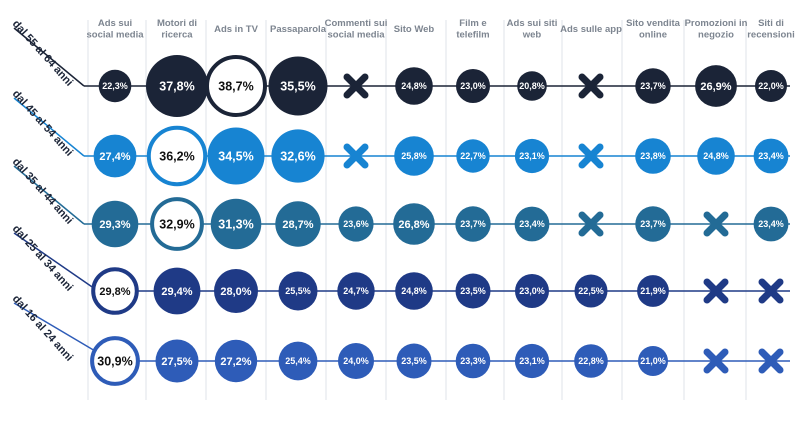 This screenshot has height=424, width=810. I want to click on column-header: Commenti sui social media, so click(356, 29).